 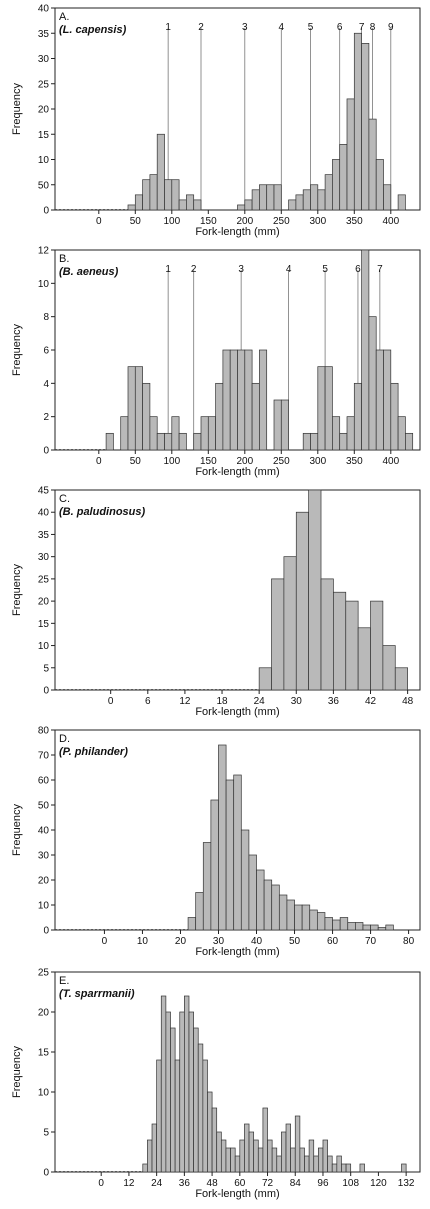 What do you see at coordinates (333, 941) in the screenshot?
I see `x-tick-label: 60` at bounding box center [333, 941].